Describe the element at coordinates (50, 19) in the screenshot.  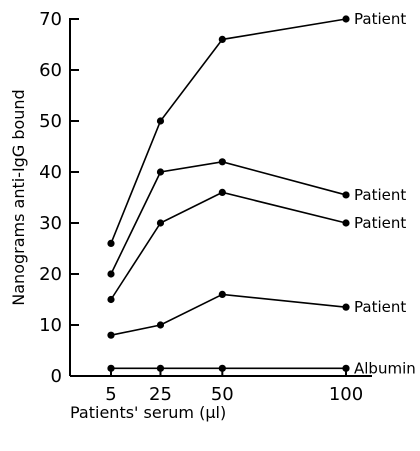
I see `y-tick-label-70: 70` at that location.